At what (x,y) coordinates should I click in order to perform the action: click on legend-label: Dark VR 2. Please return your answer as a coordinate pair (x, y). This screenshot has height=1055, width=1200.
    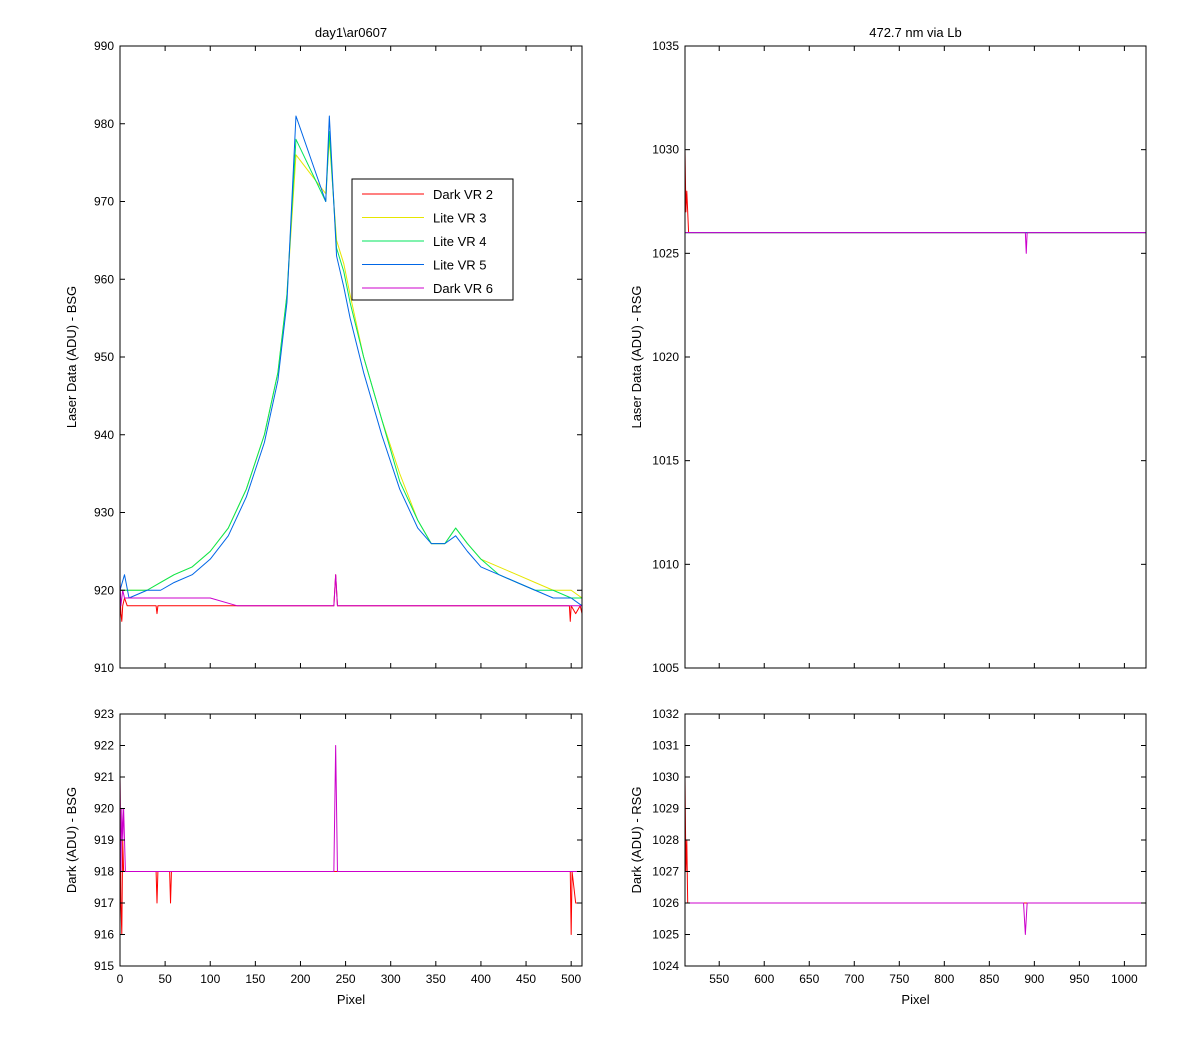
    Looking at the image, I should click on (463, 194).